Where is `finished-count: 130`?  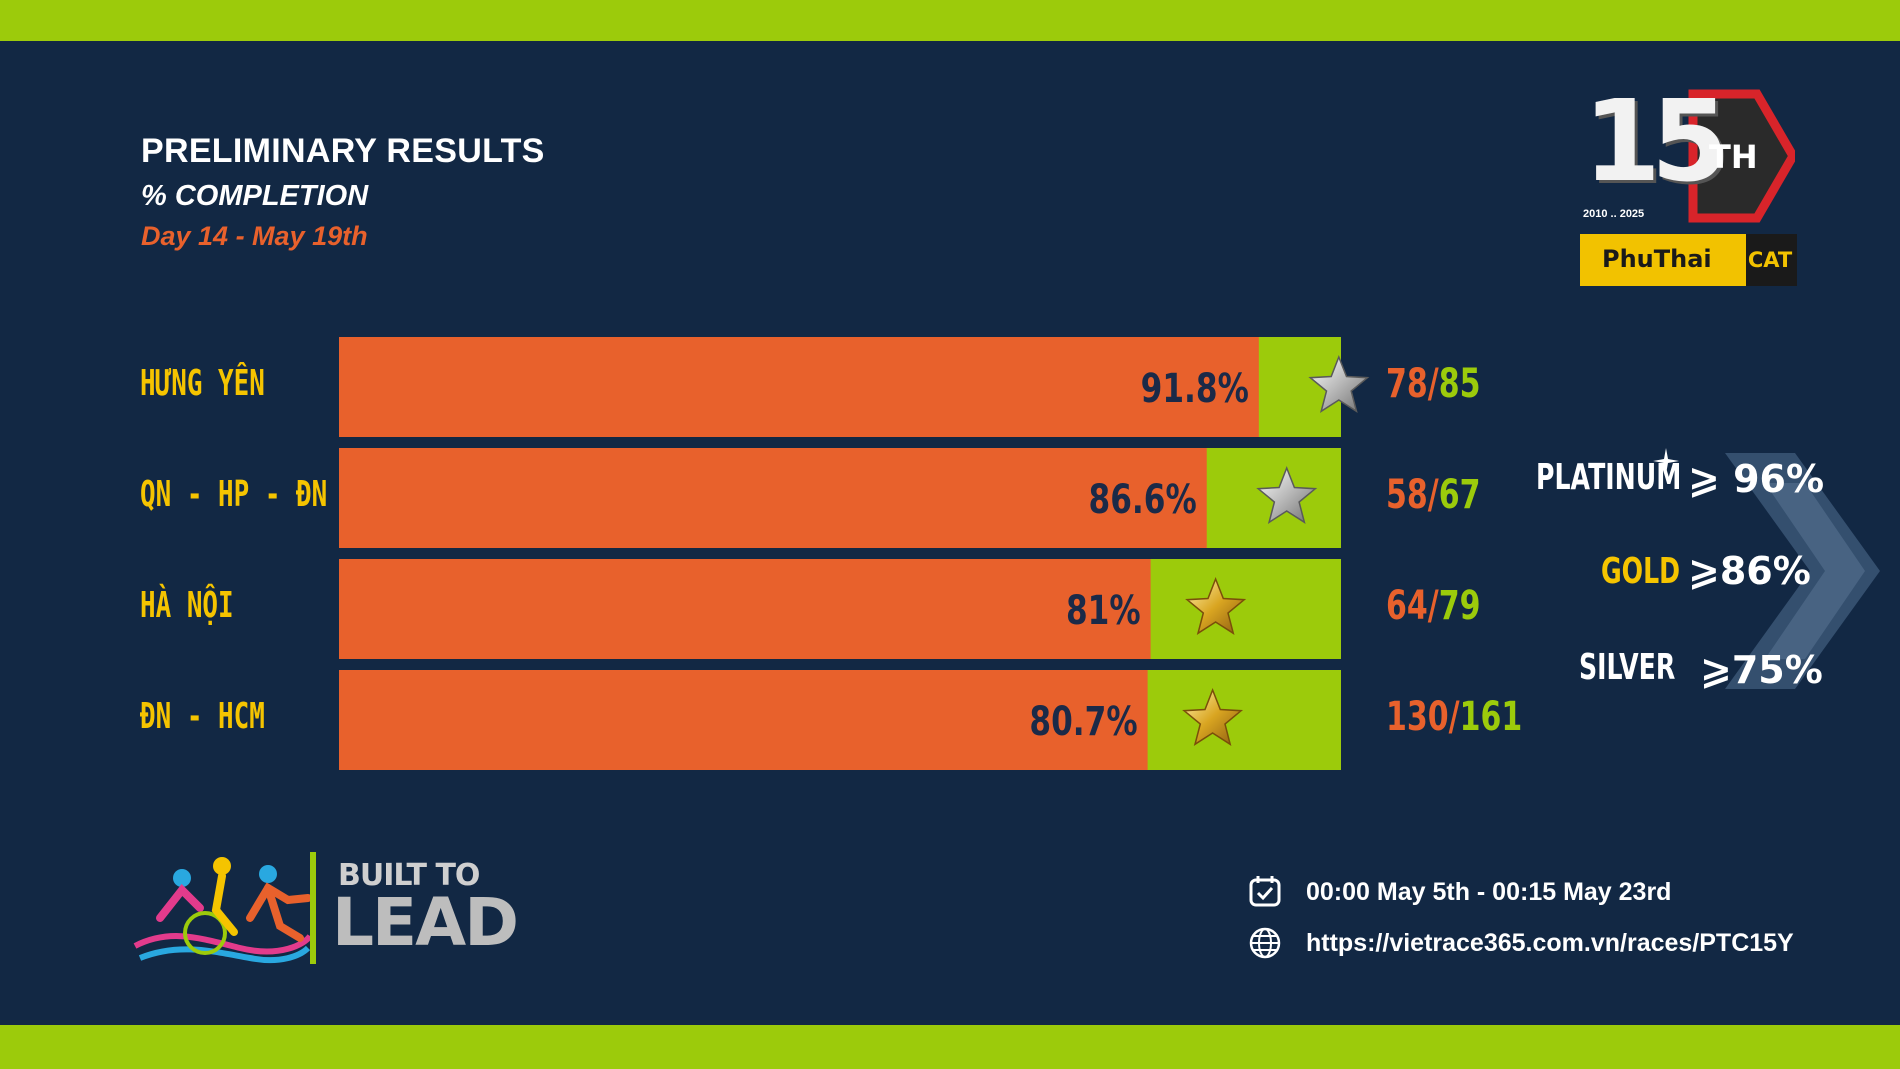 finished-count: 130 is located at coordinates (1417, 717).